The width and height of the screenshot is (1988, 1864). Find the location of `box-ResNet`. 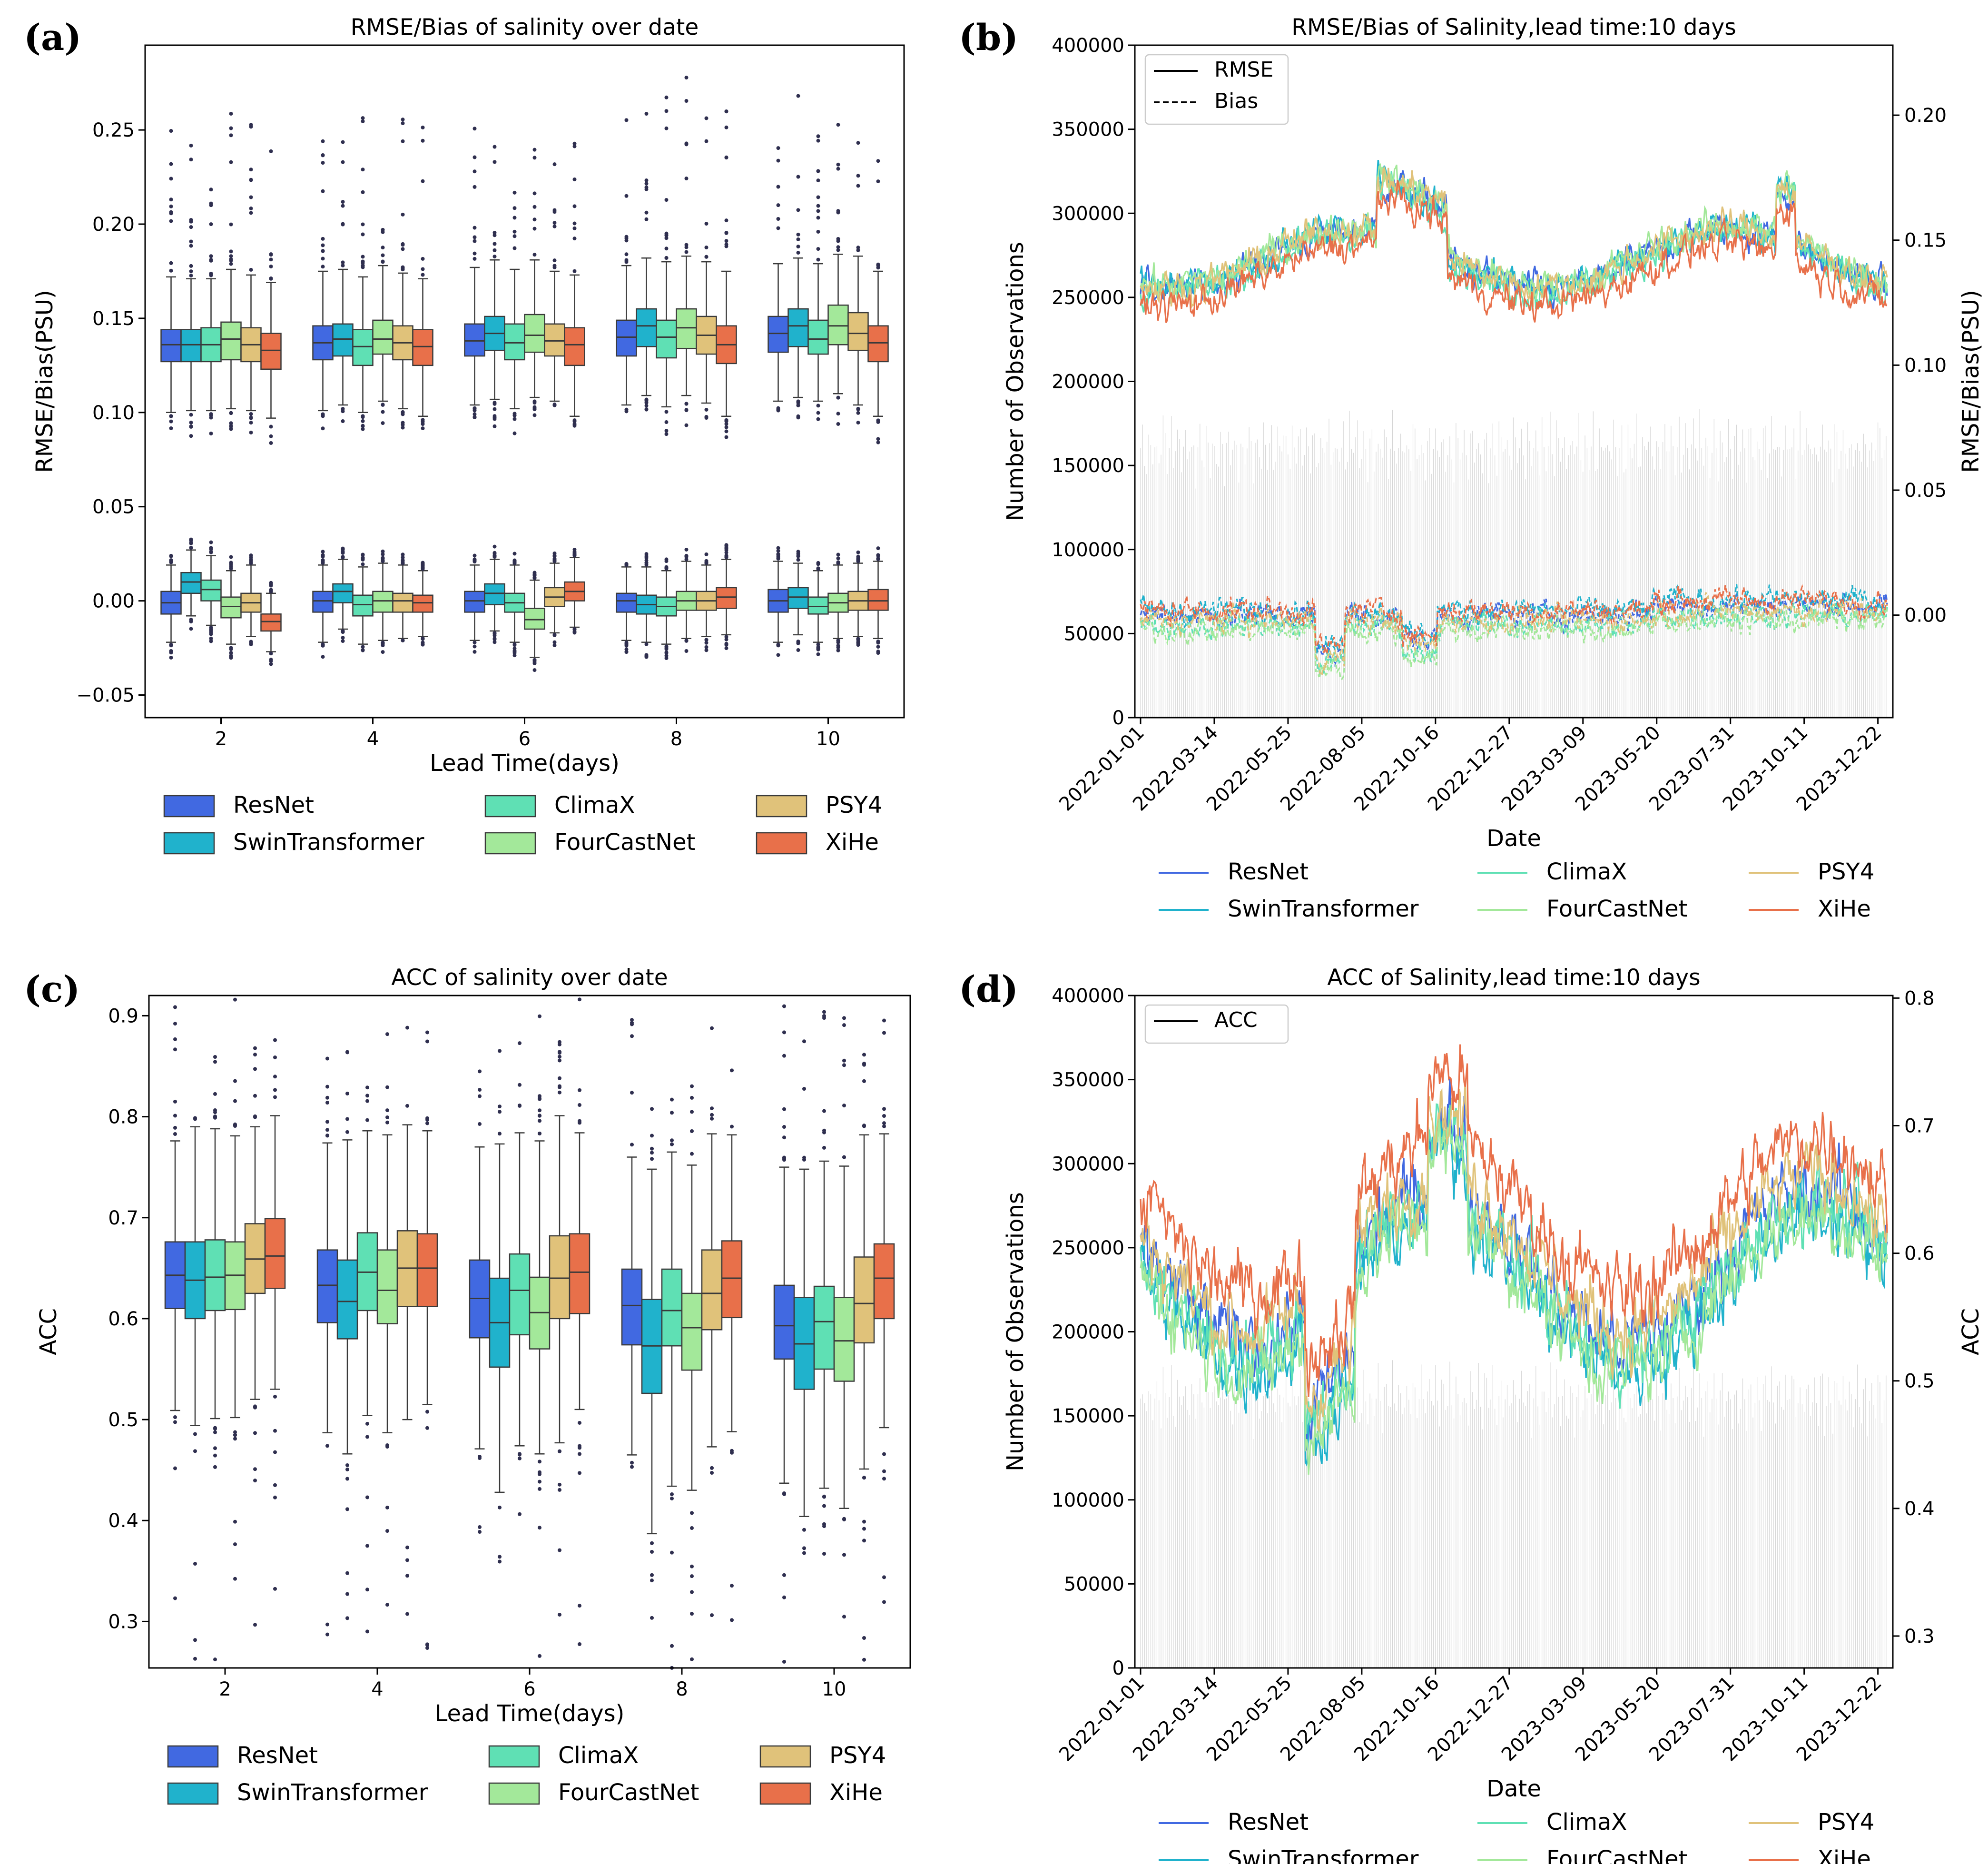

box-ResNet is located at coordinates (778, 601).